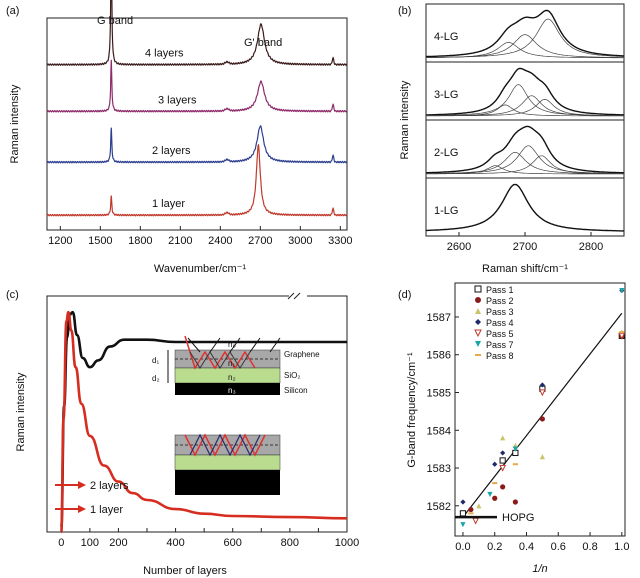  Describe the element at coordinates (100, 241) in the screenshot. I see `x-tick-label: 1500` at that location.